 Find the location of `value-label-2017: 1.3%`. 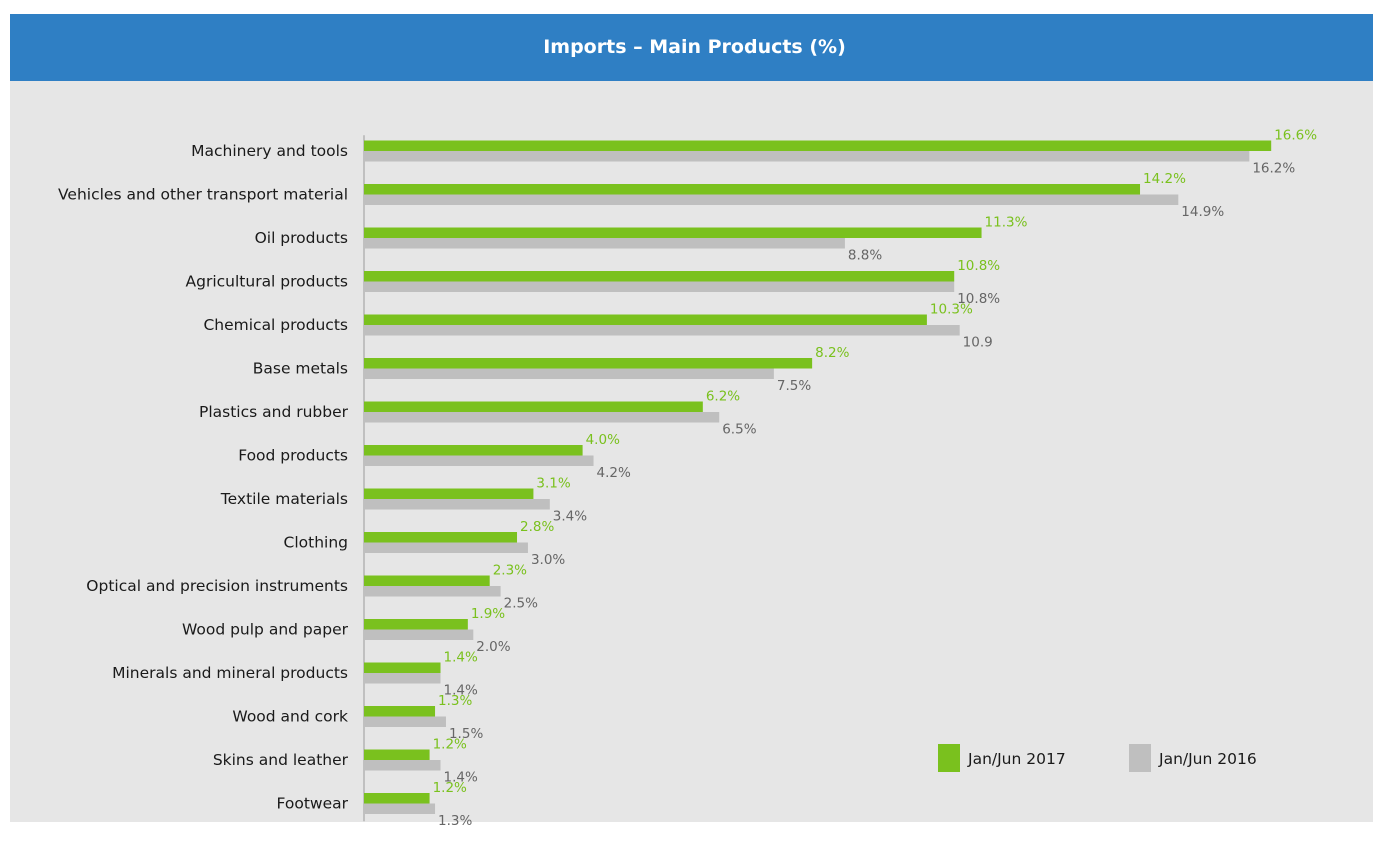

value-label-2017: 1.3% is located at coordinates (455, 701).